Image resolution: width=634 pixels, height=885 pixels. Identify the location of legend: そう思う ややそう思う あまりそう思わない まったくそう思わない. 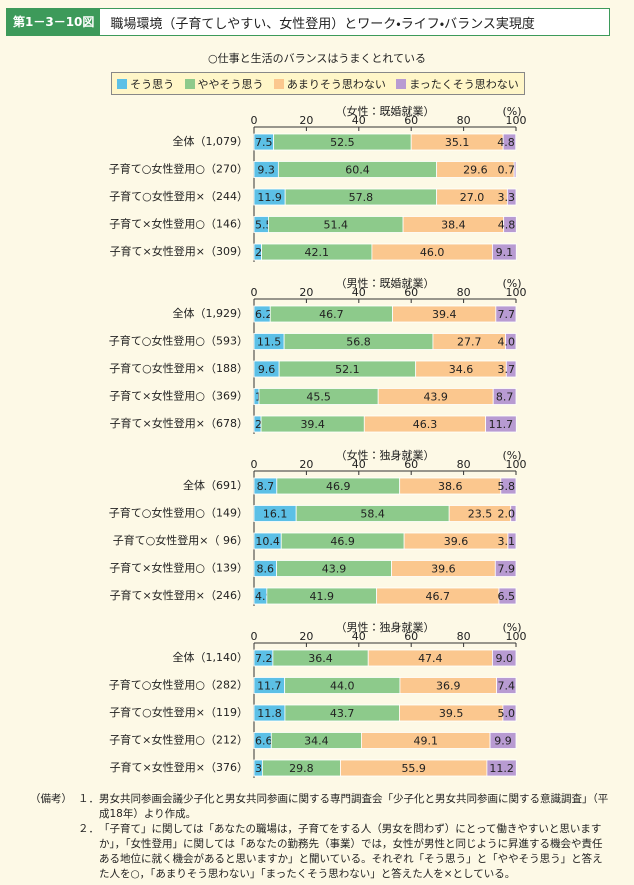
(318, 83).